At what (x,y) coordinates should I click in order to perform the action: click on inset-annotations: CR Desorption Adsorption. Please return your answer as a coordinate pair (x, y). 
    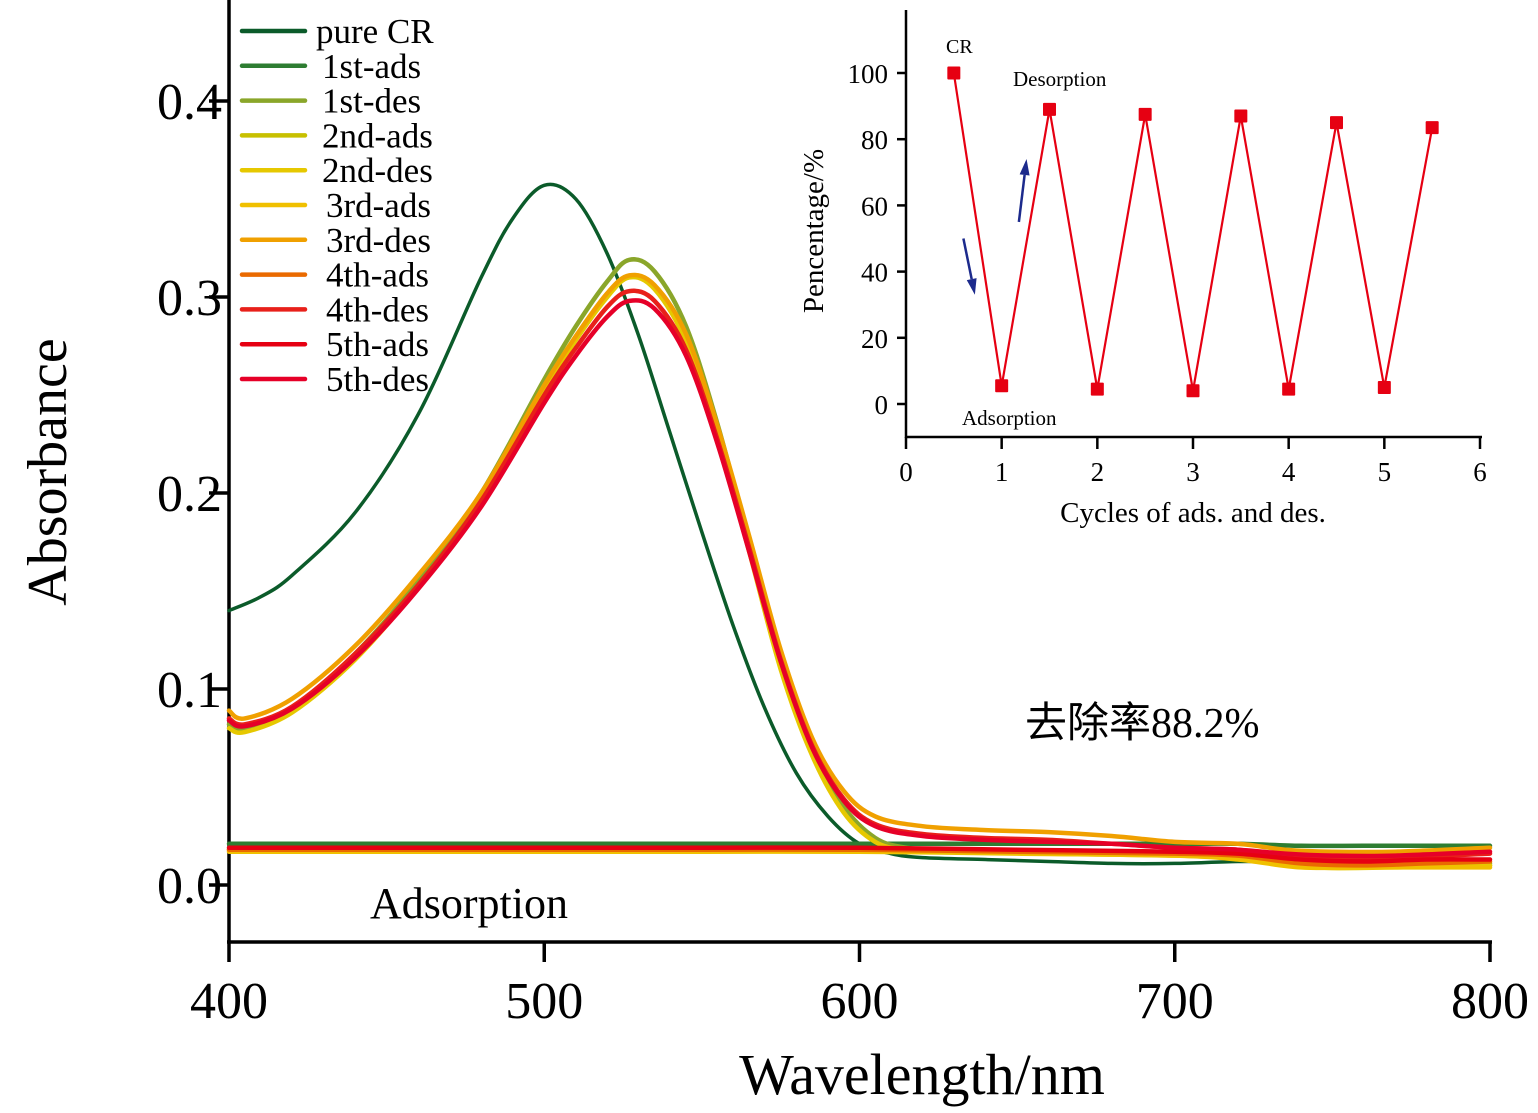
    Looking at the image, I should click on (1026, 233).